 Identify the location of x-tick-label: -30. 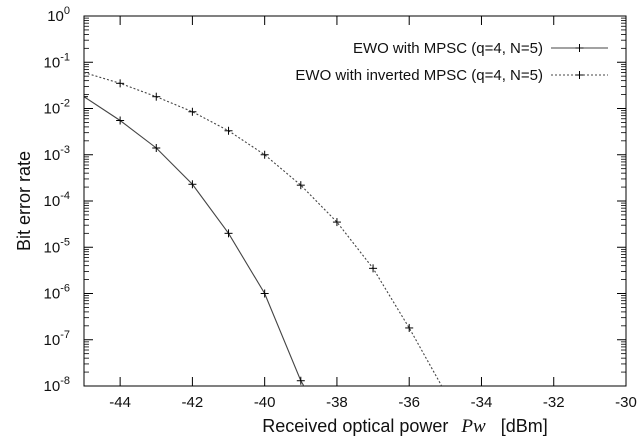
(626, 402).